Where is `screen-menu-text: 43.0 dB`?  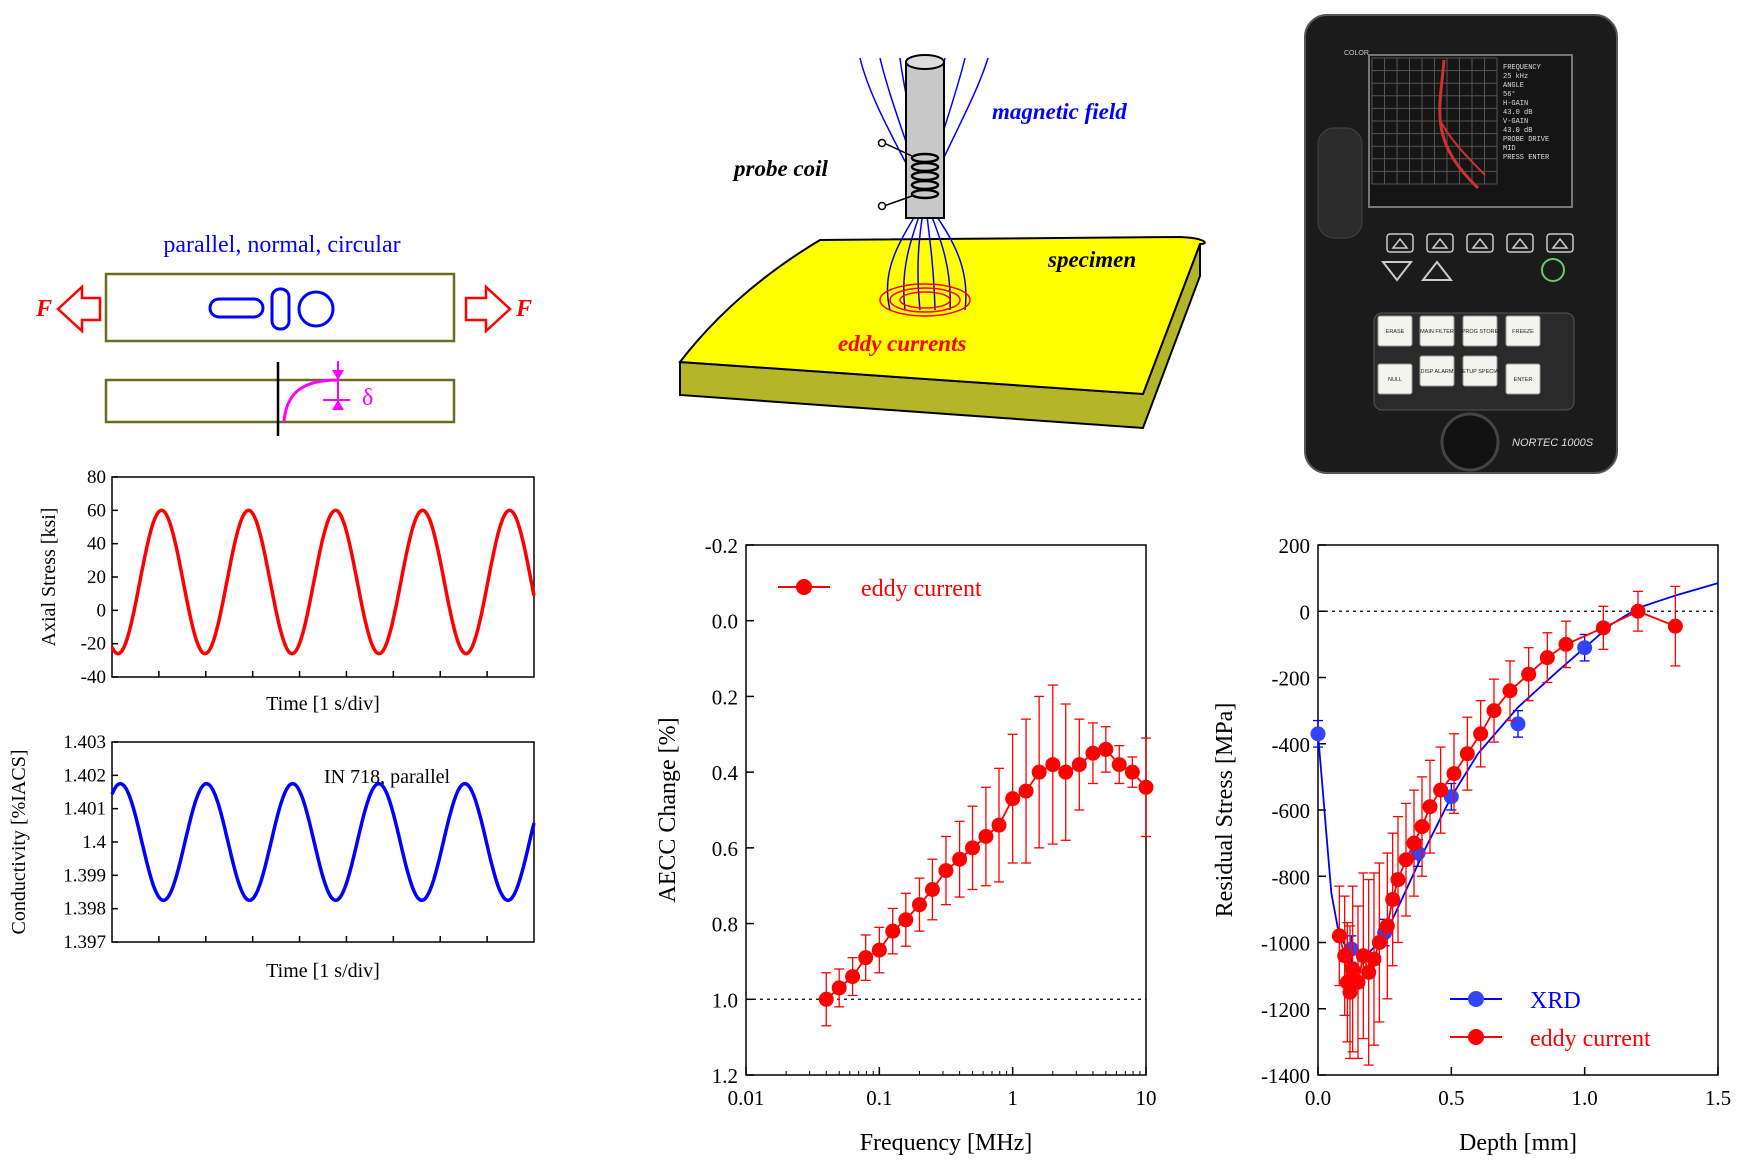 screen-menu-text: 43.0 dB is located at coordinates (1517, 113).